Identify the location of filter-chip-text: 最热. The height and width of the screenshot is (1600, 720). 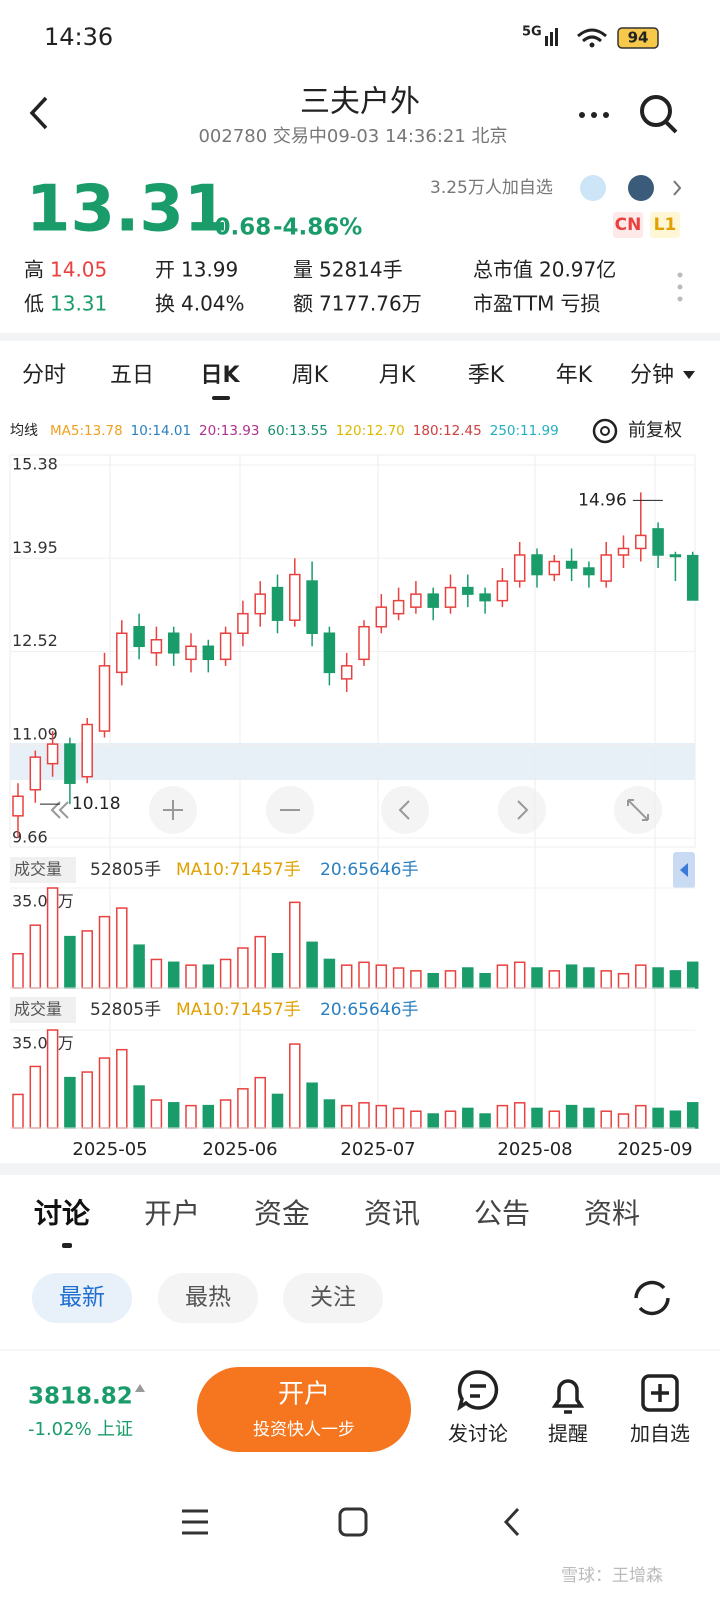
(208, 1298).